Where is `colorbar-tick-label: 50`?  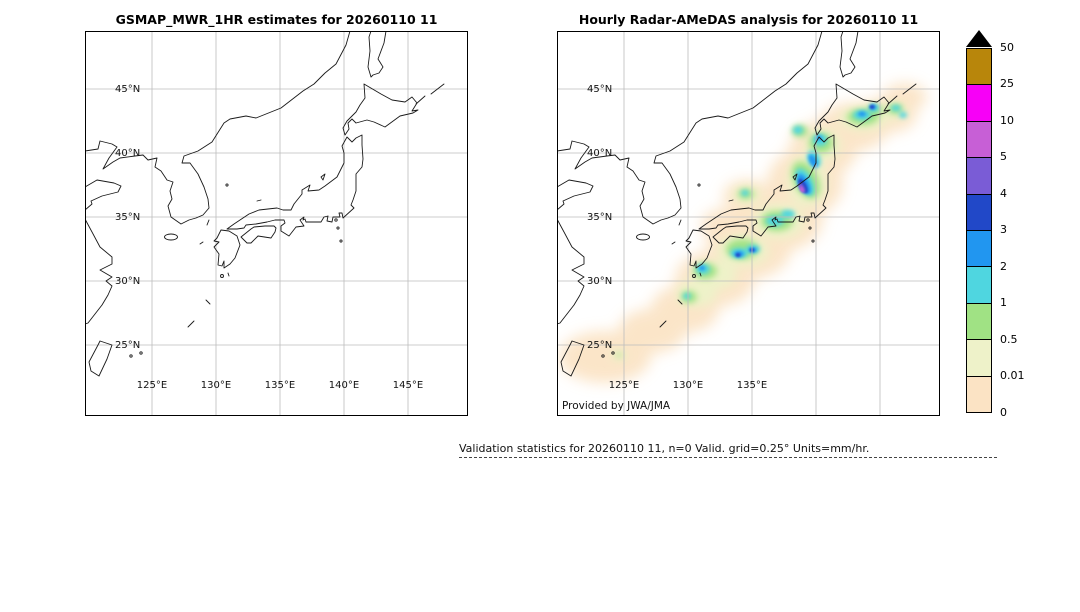
colorbar-tick-label: 50 is located at coordinates (1007, 47).